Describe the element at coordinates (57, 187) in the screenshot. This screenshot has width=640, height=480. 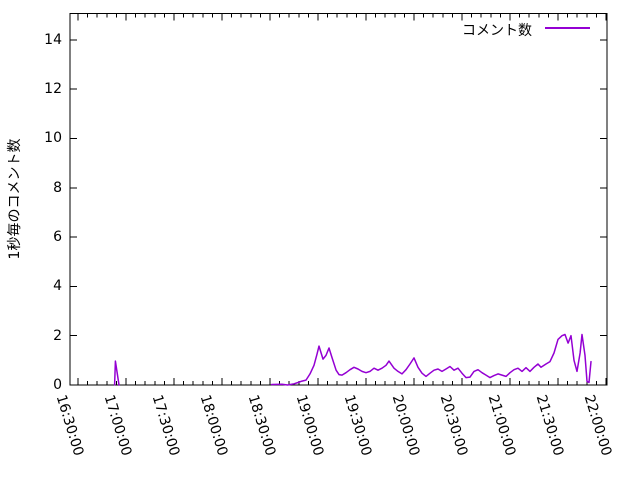
I see `y-tick-label: 8` at that location.